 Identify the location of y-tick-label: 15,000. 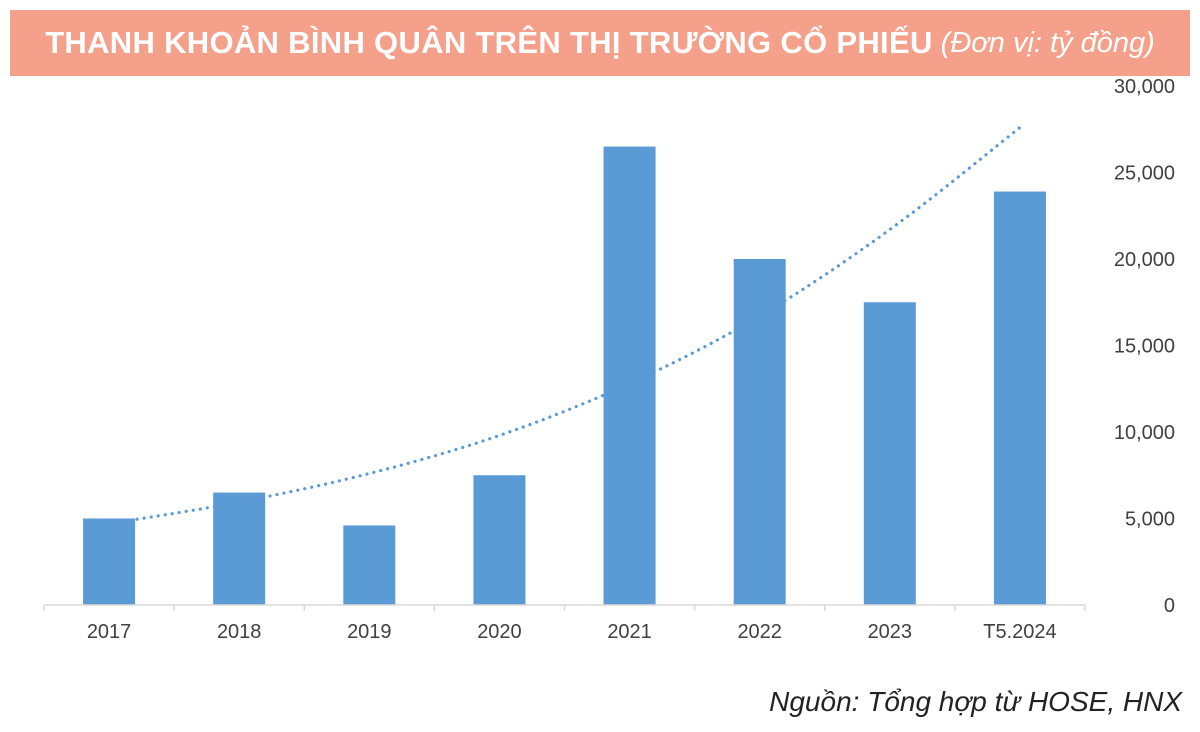
(1144, 347).